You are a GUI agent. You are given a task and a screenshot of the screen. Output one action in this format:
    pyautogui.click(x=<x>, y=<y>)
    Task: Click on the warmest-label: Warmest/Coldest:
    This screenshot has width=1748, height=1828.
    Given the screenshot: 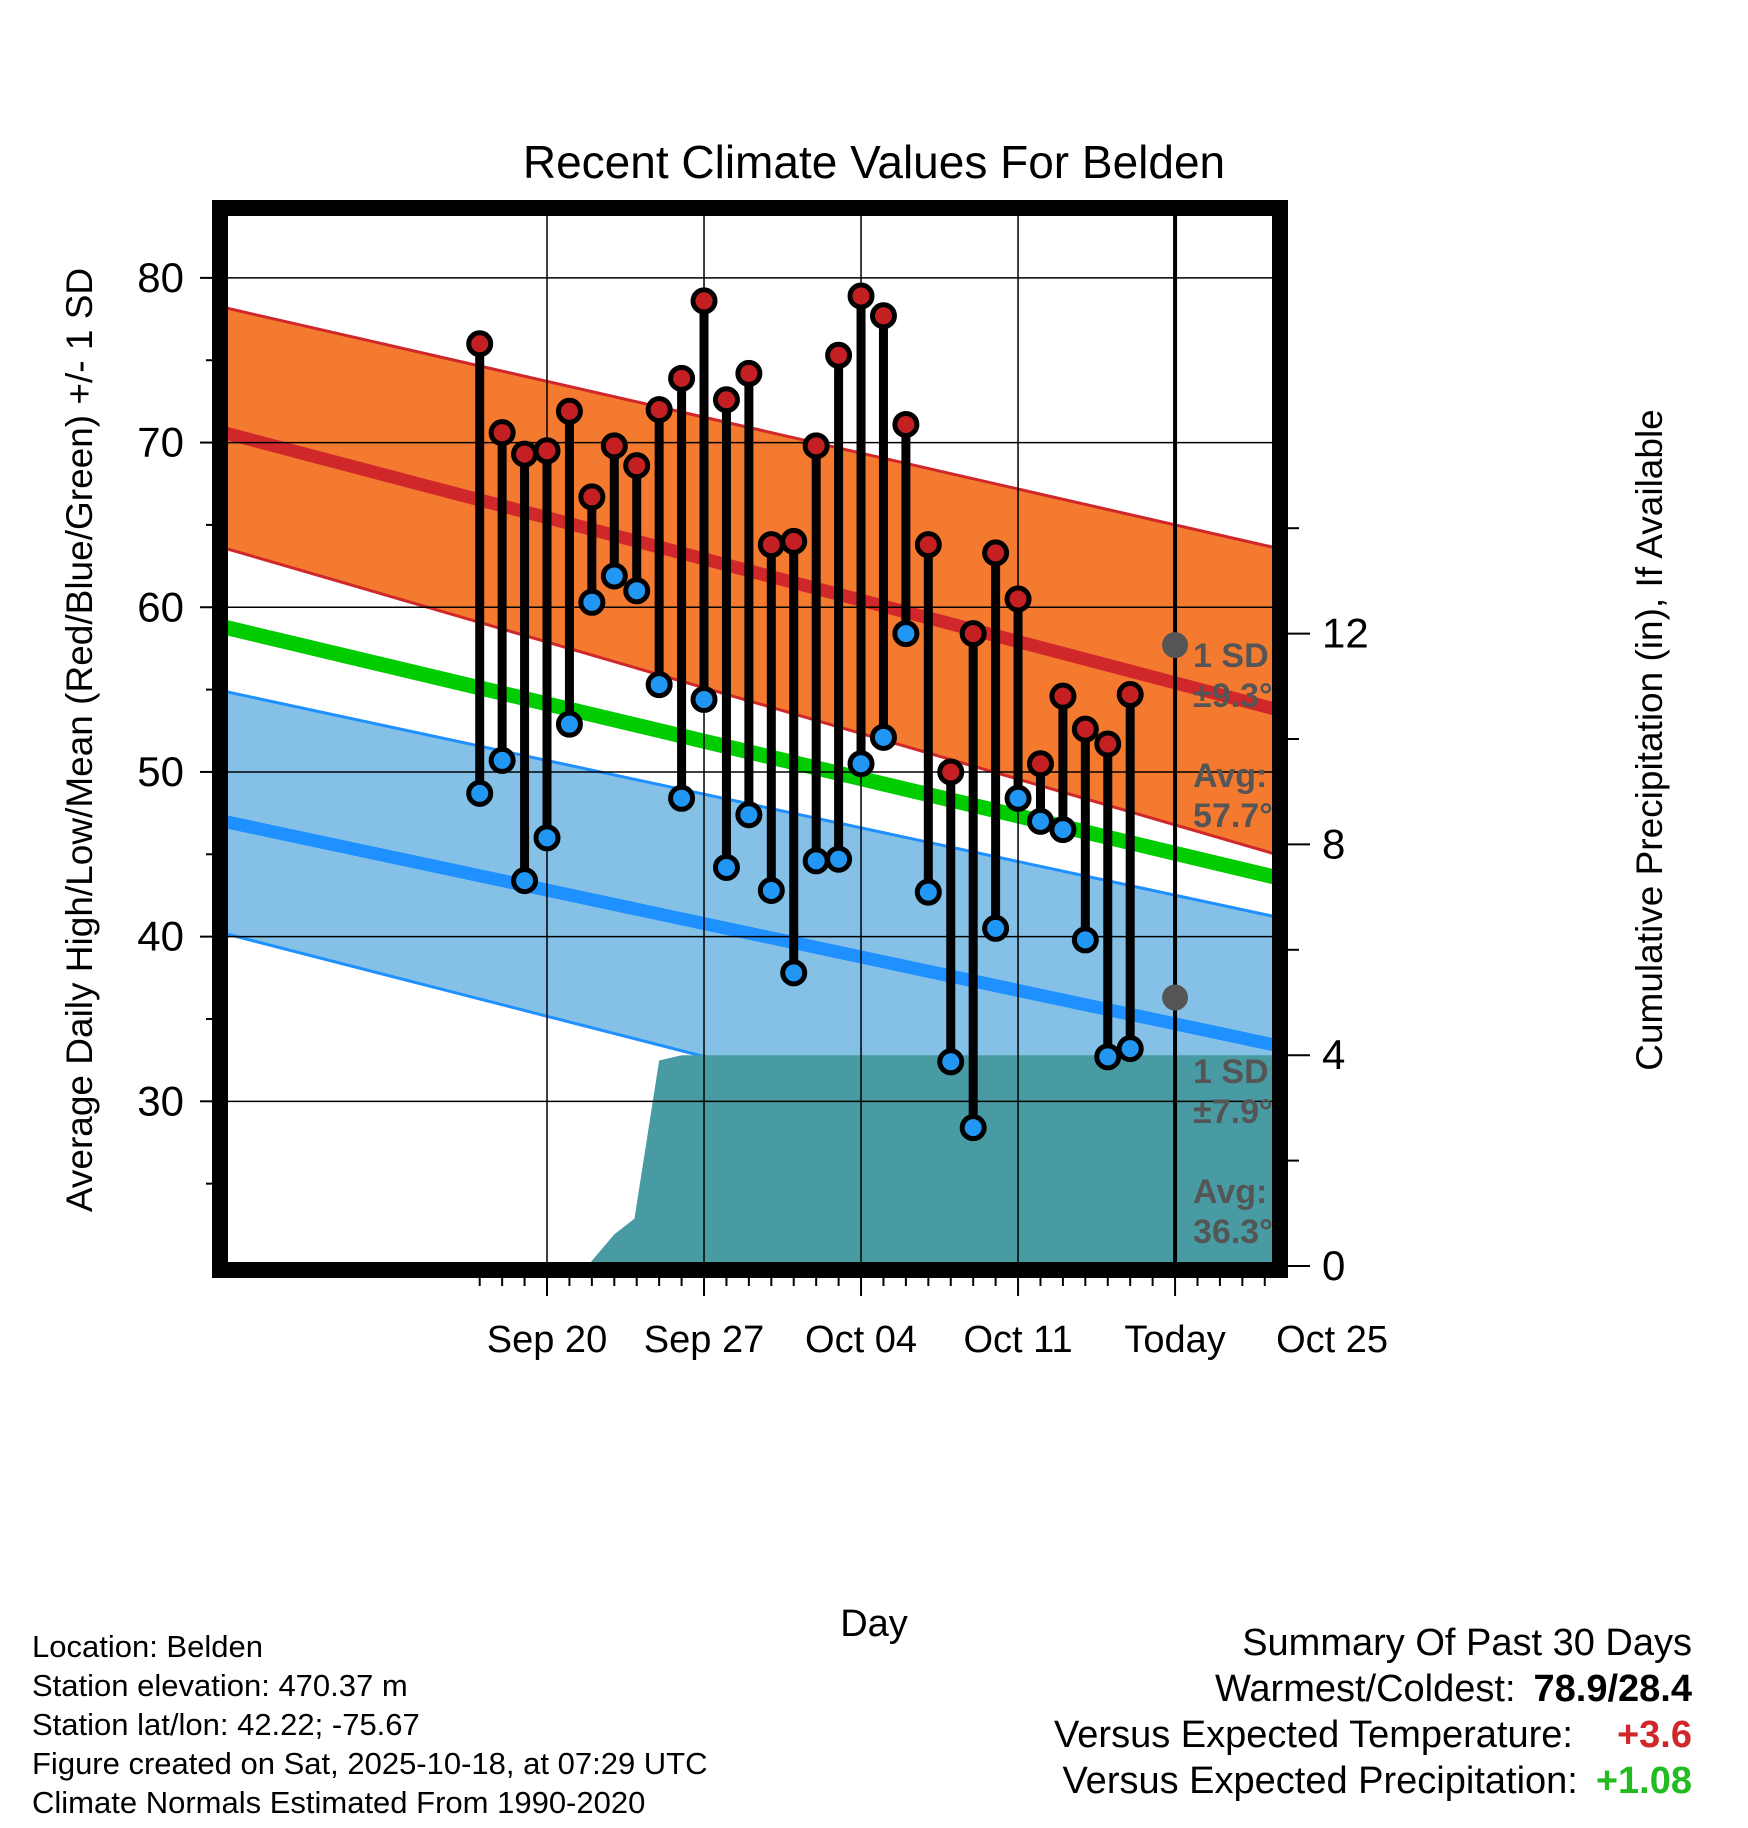 What is the action you would take?
    pyautogui.click(x=1365, y=1689)
    